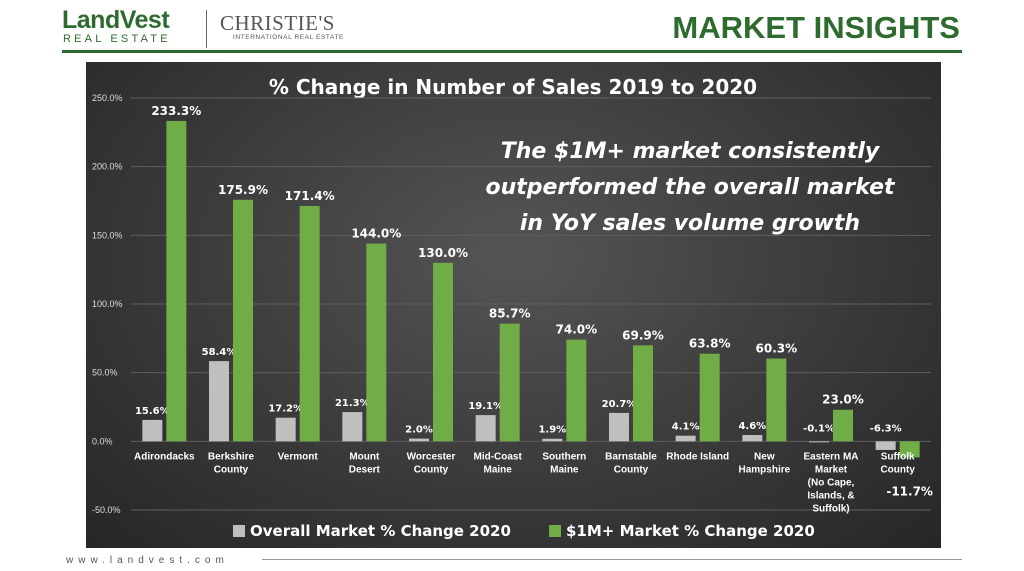 This screenshot has height=571, width=1024. Describe the element at coordinates (552, 430) in the screenshot. I see `overall-market-data-label: 1.9%` at that location.